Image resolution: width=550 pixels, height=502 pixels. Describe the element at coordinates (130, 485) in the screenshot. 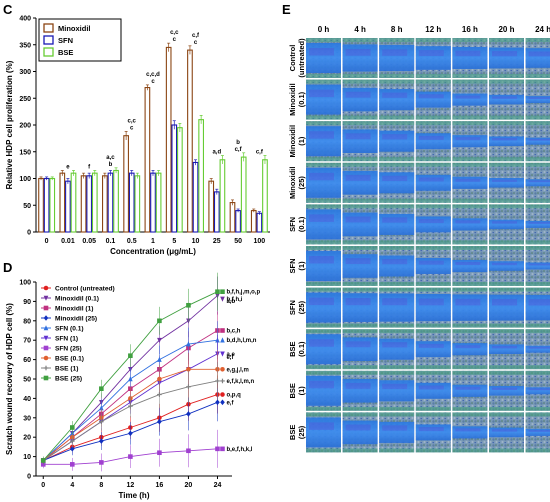

I see `x-tick-label: 12` at that location.